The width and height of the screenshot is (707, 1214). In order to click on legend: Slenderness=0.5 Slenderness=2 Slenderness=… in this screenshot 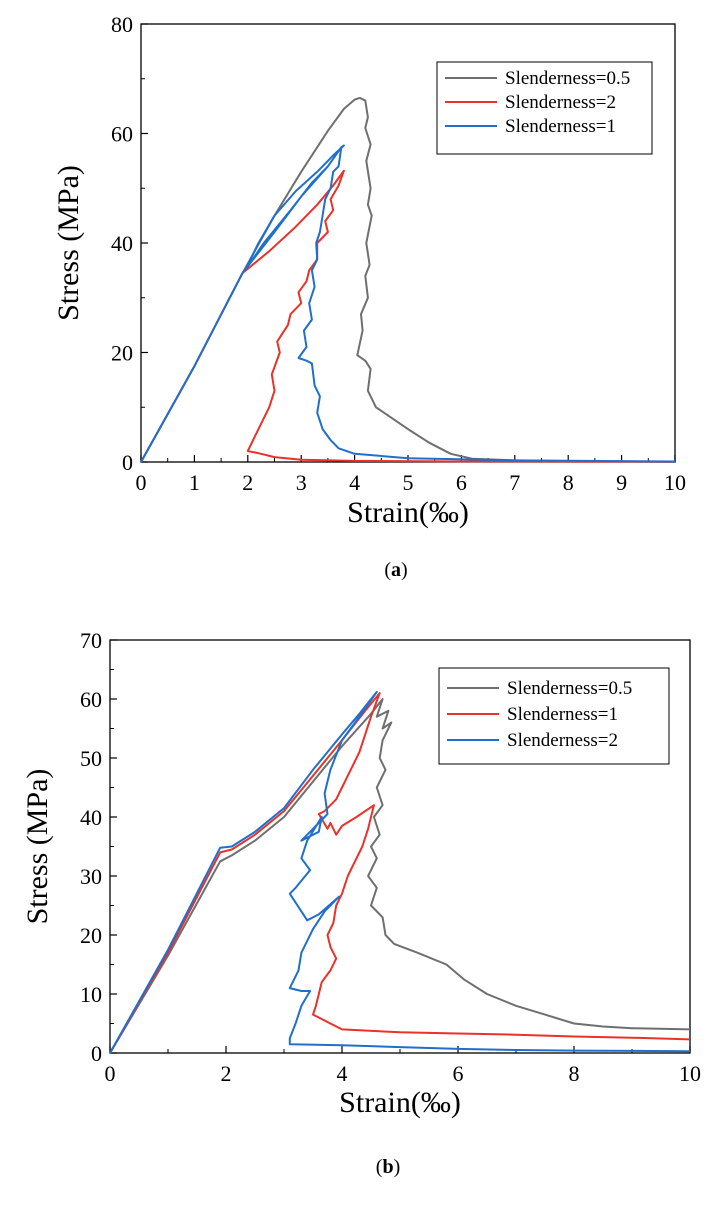, I will do `click(544, 108)`.